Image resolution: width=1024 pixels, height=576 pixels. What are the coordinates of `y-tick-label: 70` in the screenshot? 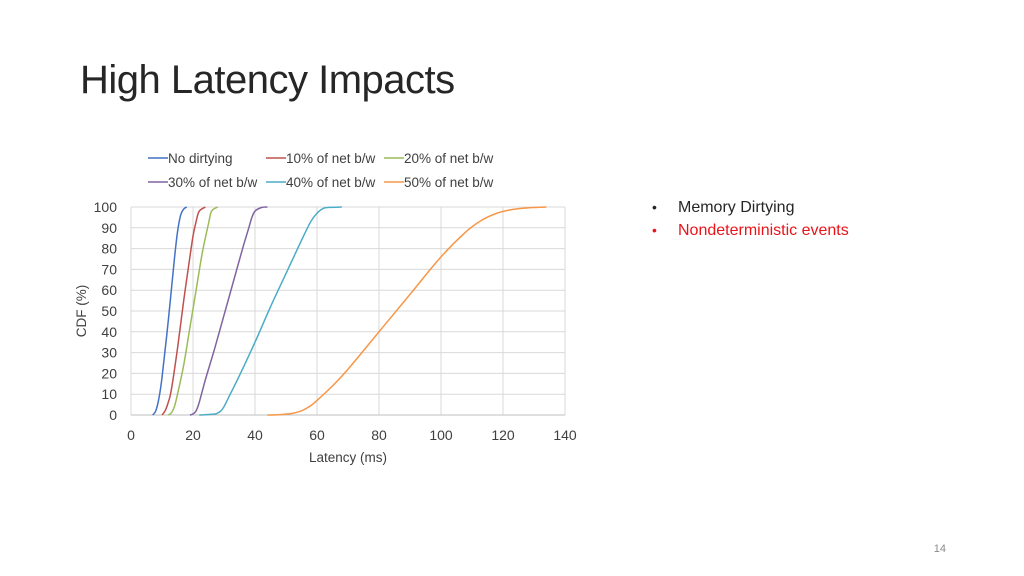 It's located at (109, 269).